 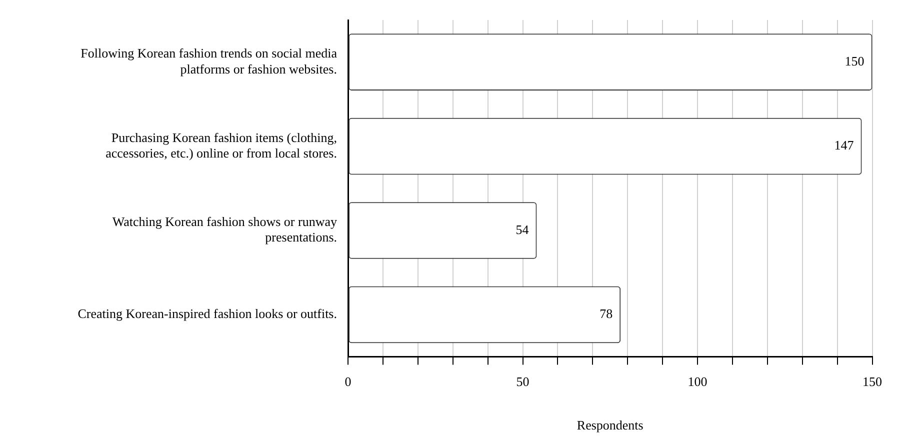 I want to click on y-tick-label: Creating Korean-inspired fashion looks or outfits., so click(x=207, y=314).